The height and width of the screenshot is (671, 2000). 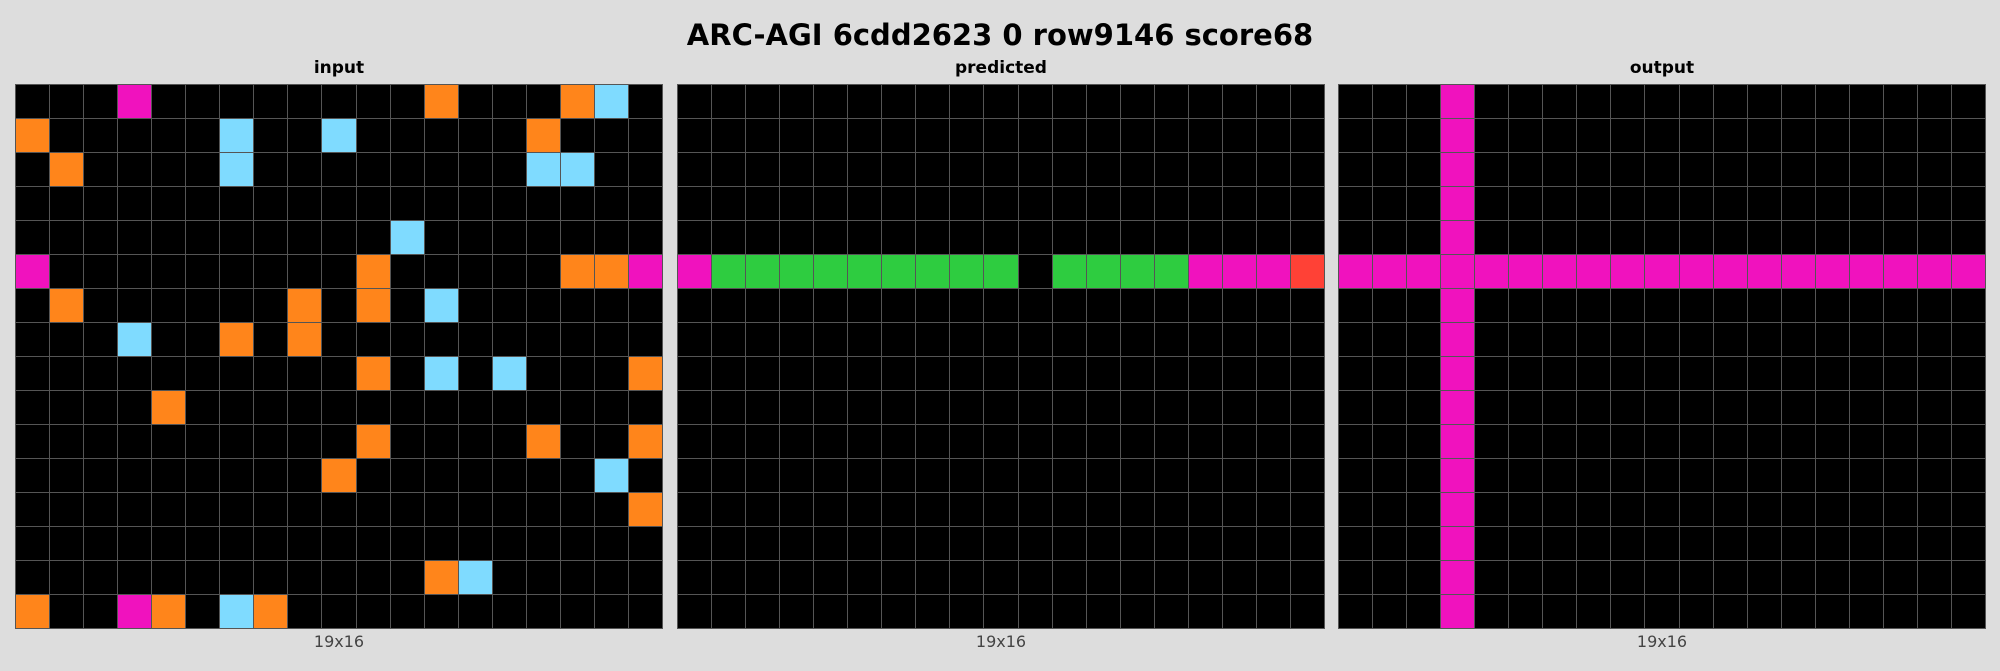 I want to click on output-grid-size: 19x16, so click(x=1662, y=641).